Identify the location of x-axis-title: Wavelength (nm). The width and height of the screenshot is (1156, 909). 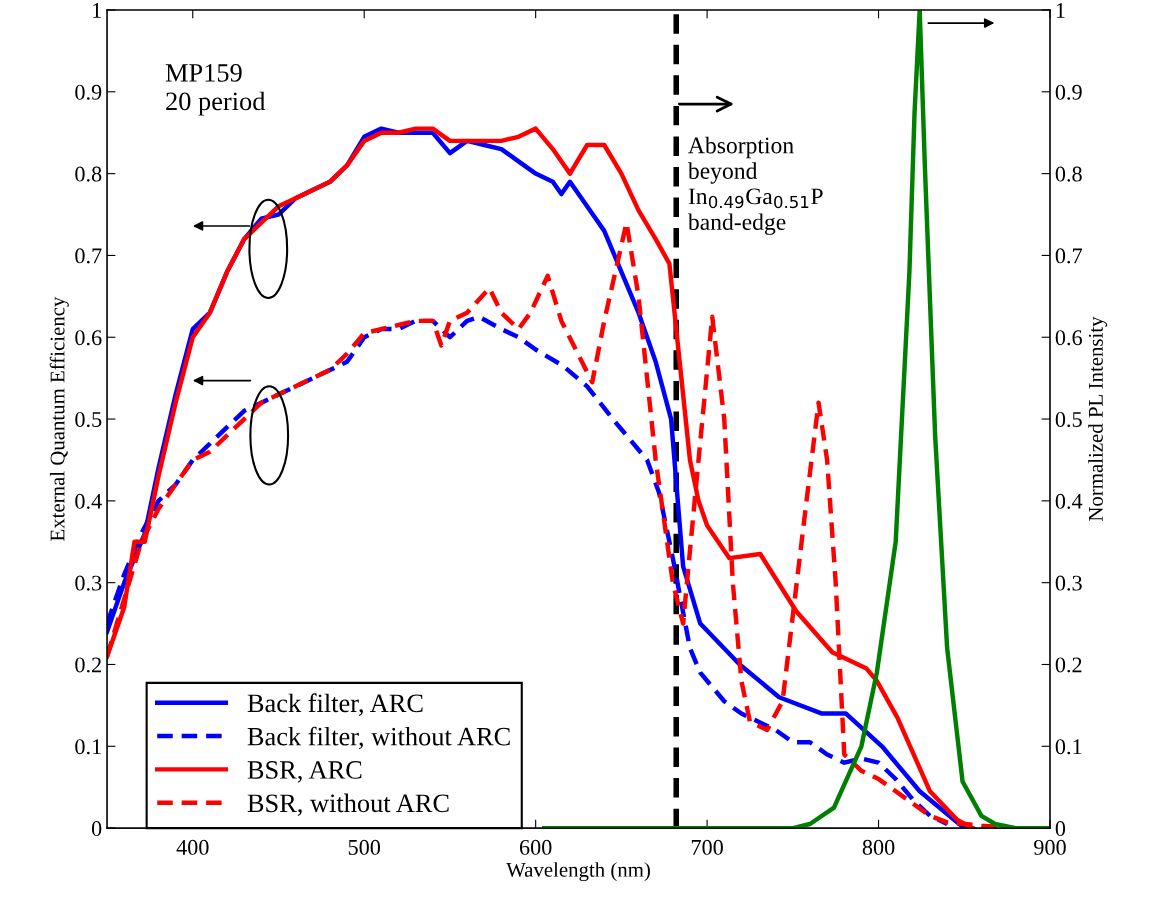
(578, 872).